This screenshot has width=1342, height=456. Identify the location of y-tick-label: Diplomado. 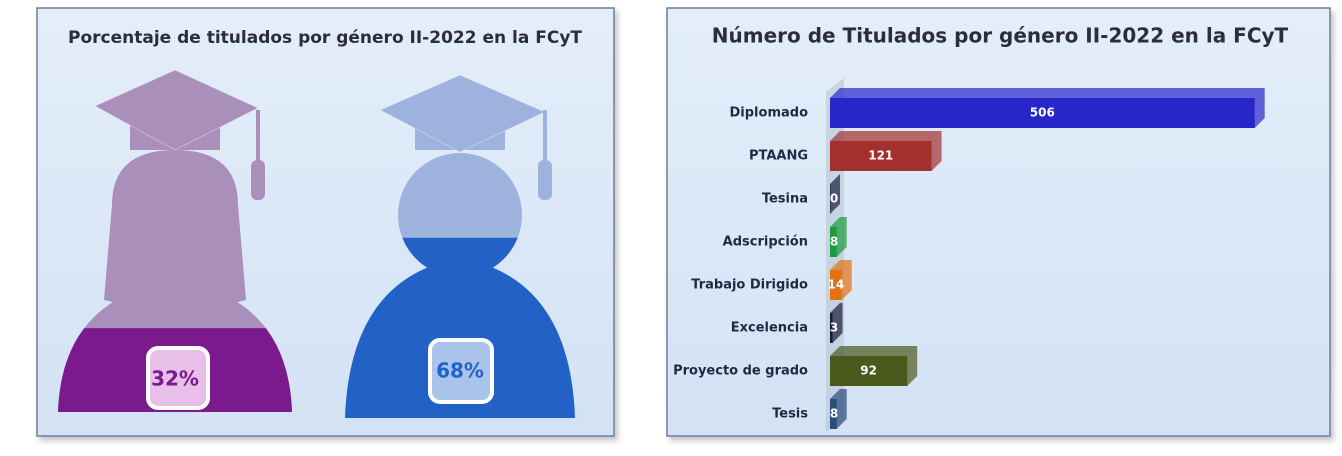
(769, 113).